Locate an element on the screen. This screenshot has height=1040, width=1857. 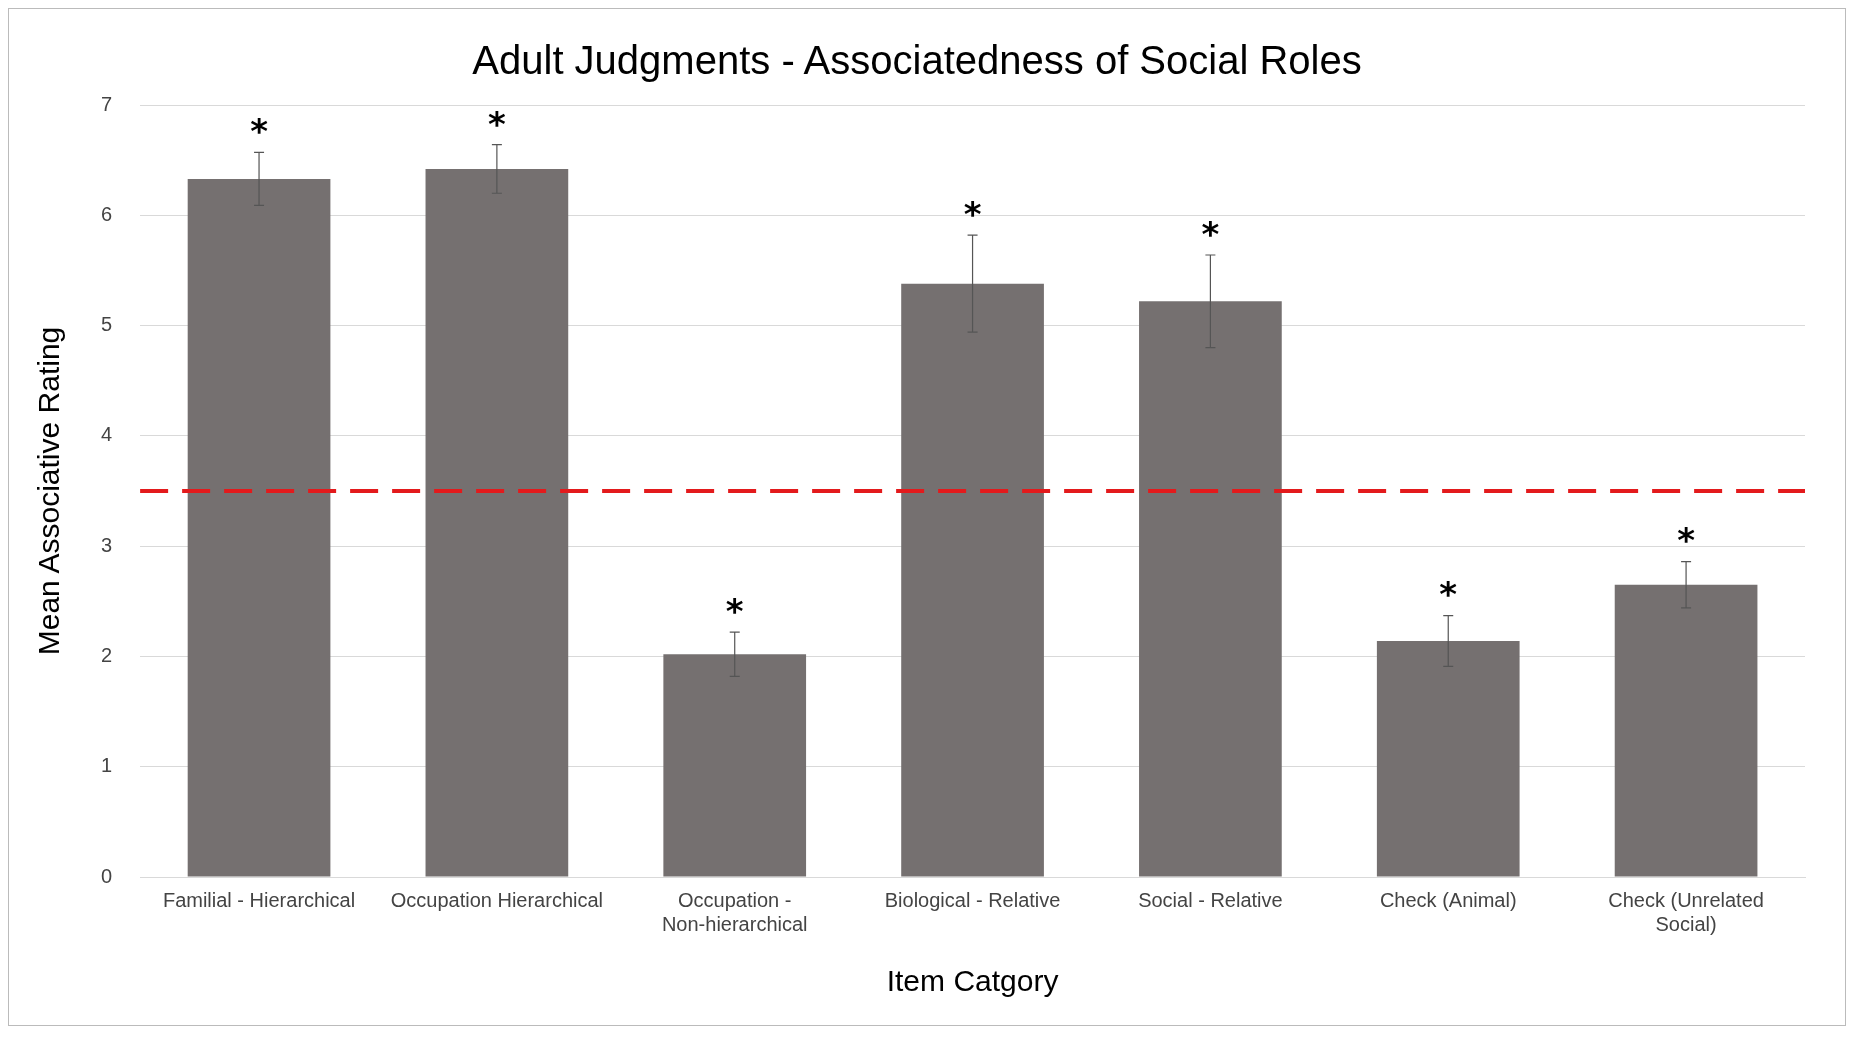
y-tick-label: 0 is located at coordinates (107, 875).